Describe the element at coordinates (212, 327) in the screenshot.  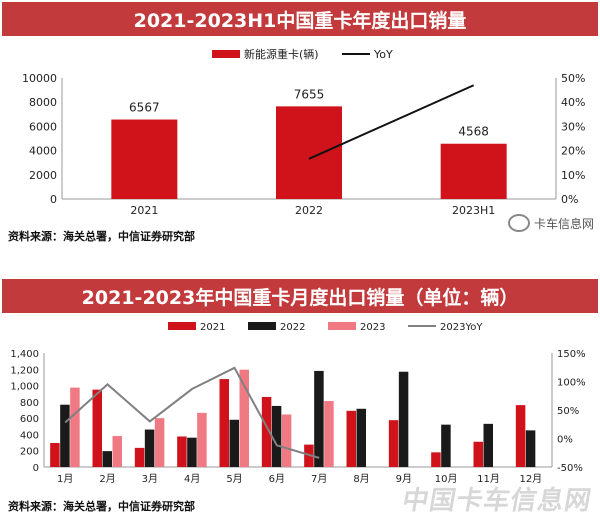
I see `legend-label: 2021` at that location.